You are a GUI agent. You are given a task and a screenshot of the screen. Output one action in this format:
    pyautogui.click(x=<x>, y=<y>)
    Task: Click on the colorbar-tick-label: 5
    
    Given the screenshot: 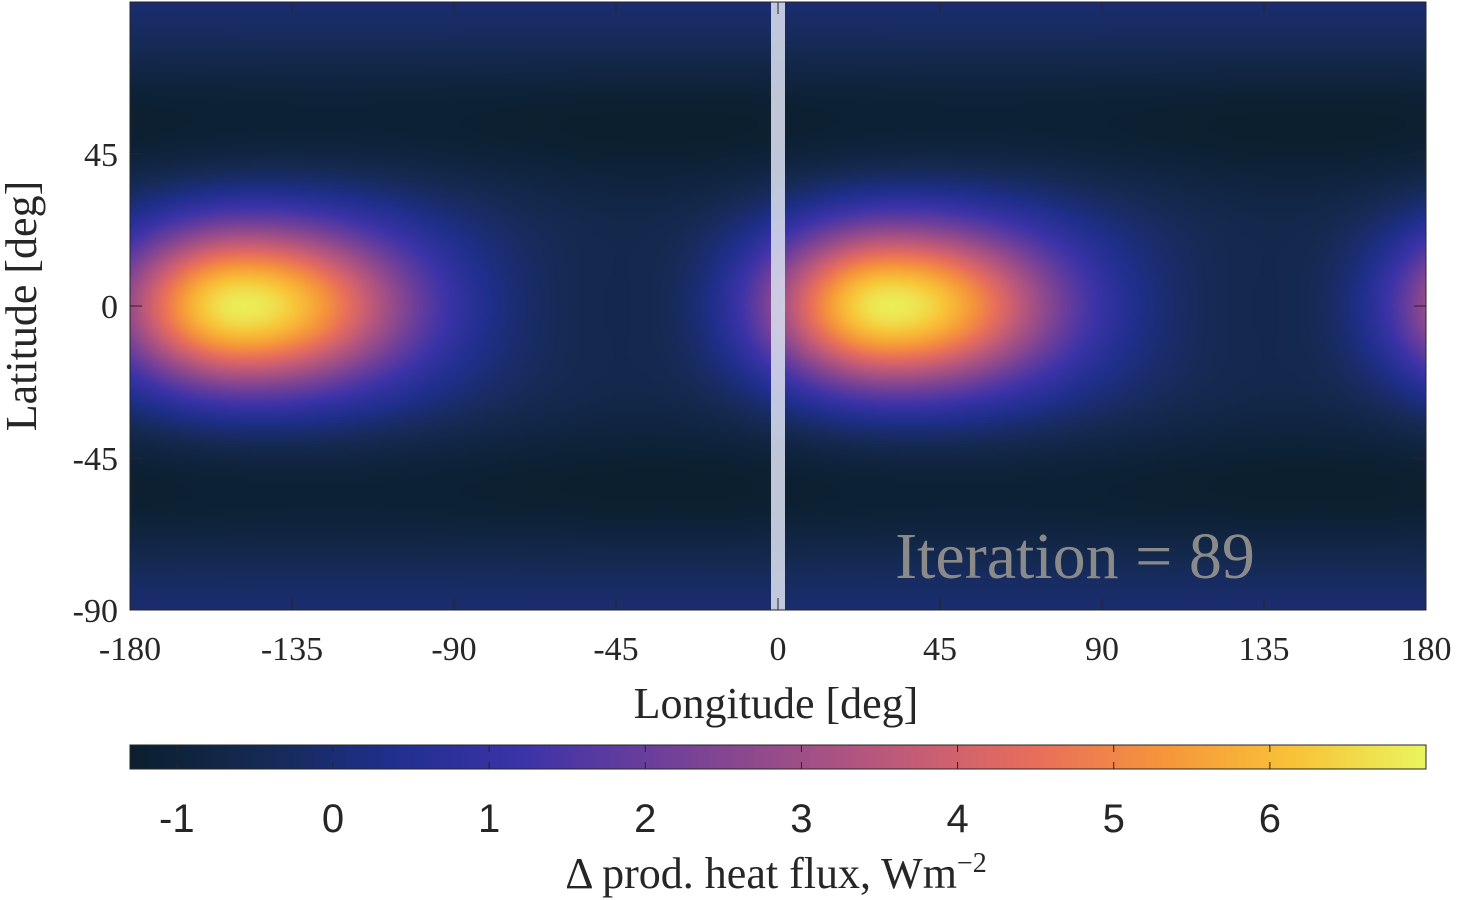 What is the action you would take?
    pyautogui.click(x=1114, y=819)
    